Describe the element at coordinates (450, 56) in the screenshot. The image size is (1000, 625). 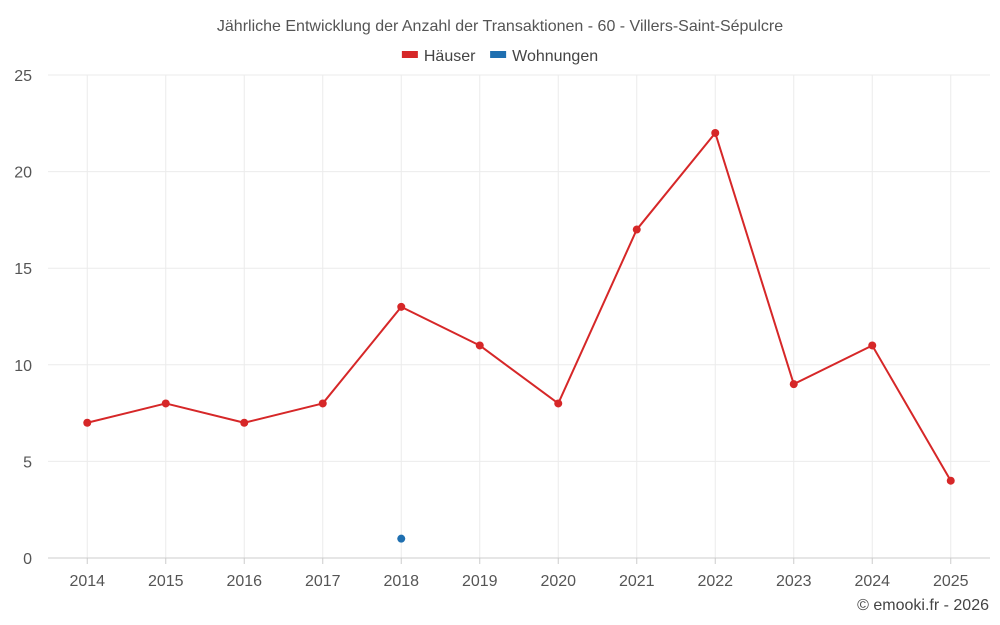
I see `legend-label: Häuser` at that location.